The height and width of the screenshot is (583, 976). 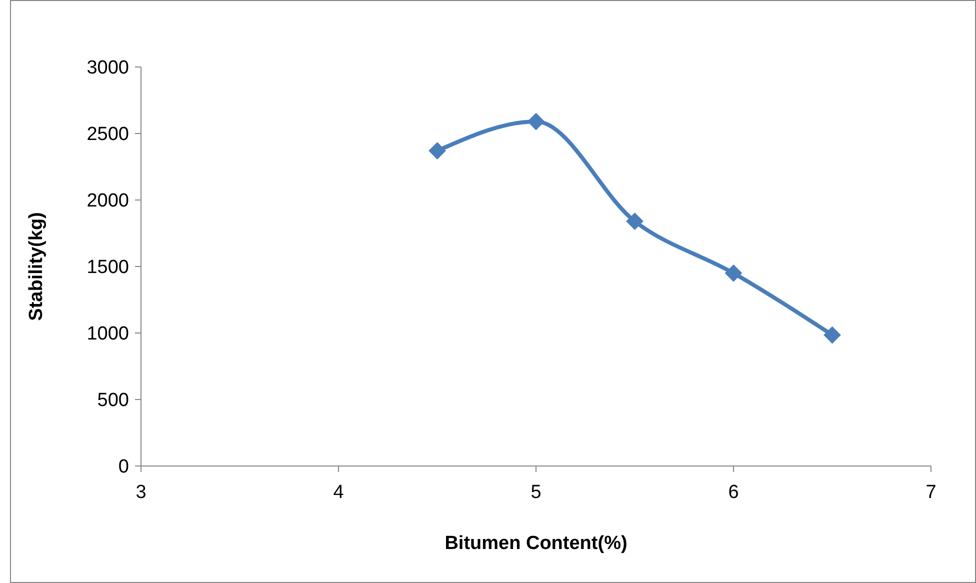 I want to click on y-tick-label: 2500, so click(x=107, y=135).